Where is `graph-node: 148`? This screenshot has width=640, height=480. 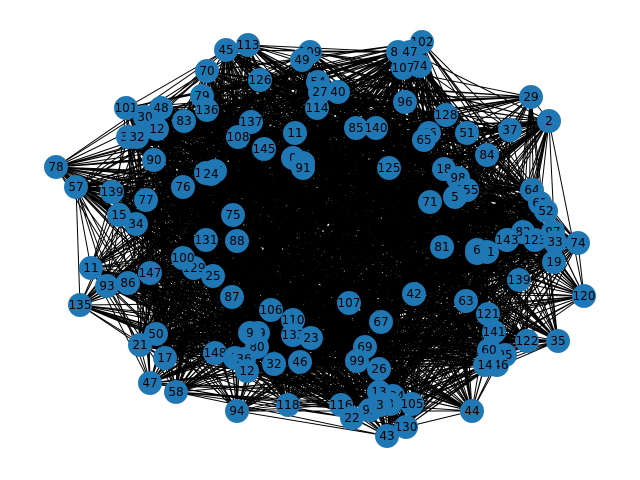
graph-node: 148 is located at coordinates (215, 353).